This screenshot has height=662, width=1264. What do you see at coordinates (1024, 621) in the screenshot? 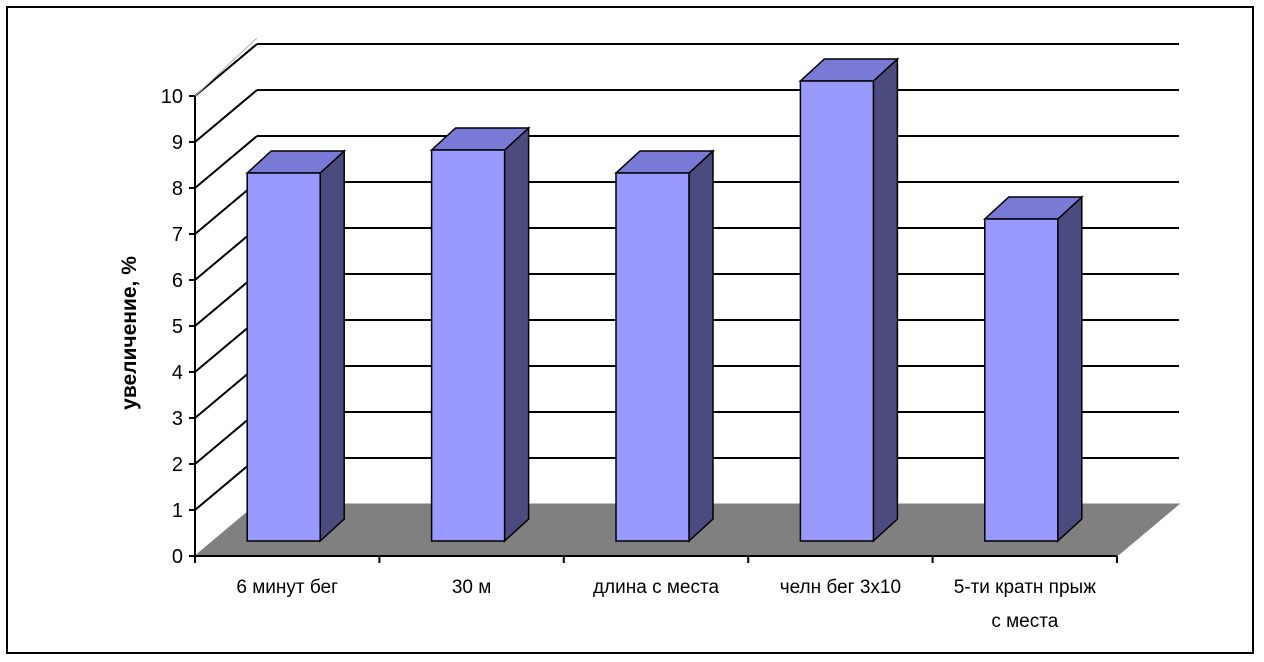
I see `x-category-label: с места` at bounding box center [1024, 621].